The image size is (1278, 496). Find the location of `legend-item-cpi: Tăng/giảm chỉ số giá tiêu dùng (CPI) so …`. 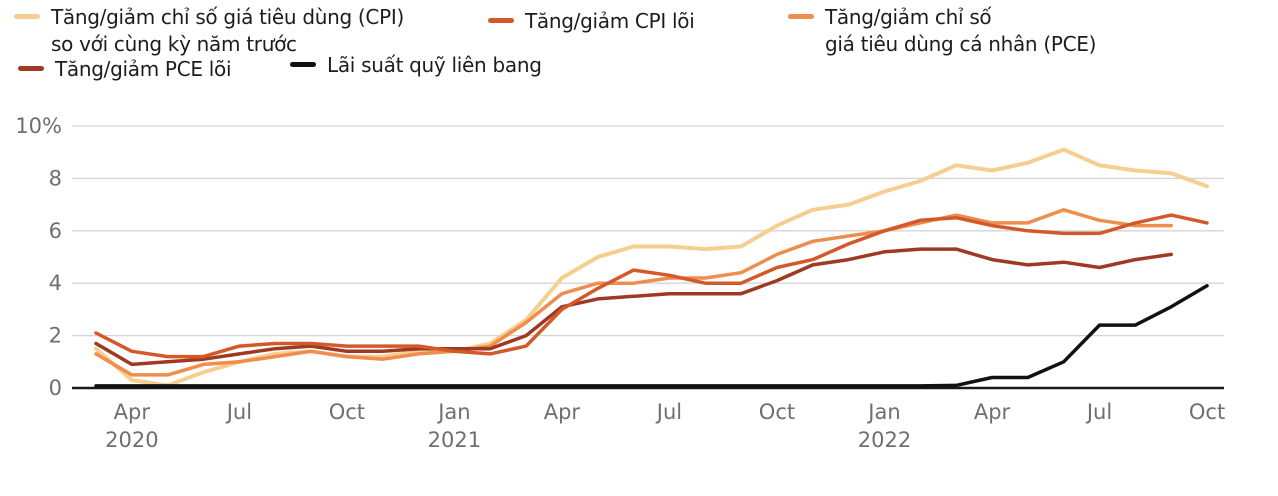

legend-item-cpi: Tăng/giảm chỉ số giá tiêu dùng (CPI) so … is located at coordinates (247, 31).